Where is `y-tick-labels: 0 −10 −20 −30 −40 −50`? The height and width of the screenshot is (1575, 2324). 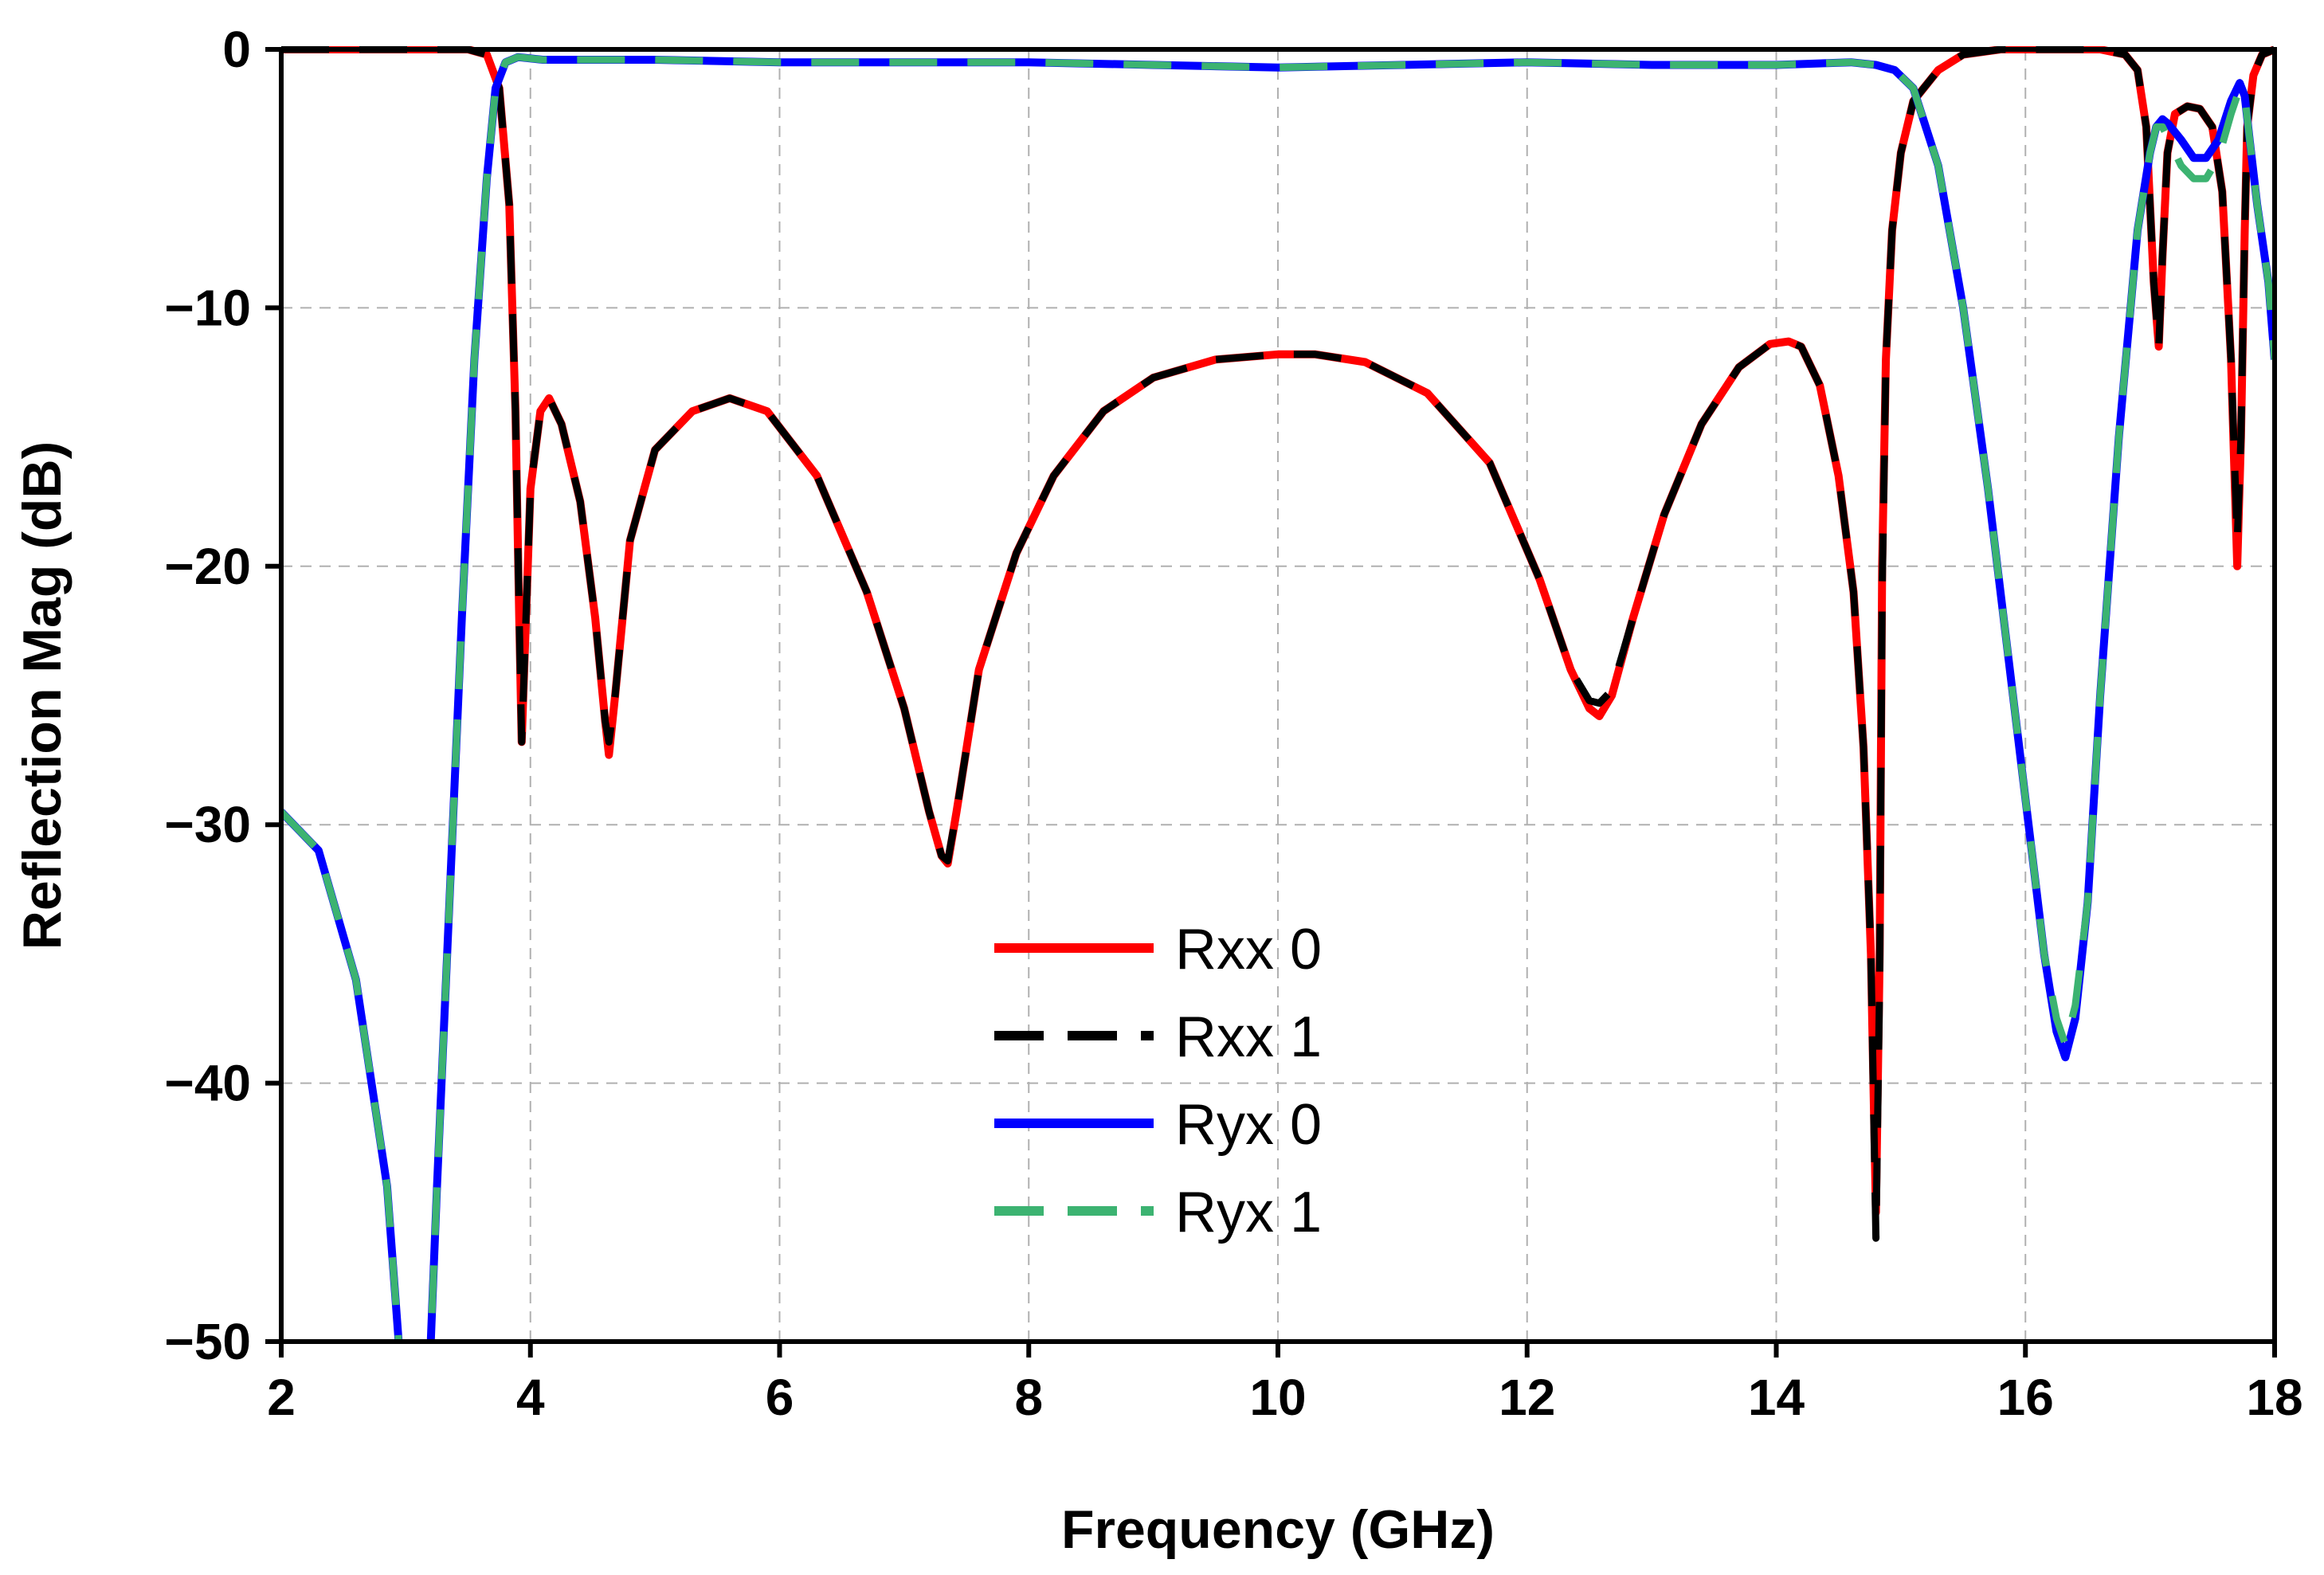 y-tick-labels: 0 −10 −20 −30 −40 −50 is located at coordinates (207, 695).